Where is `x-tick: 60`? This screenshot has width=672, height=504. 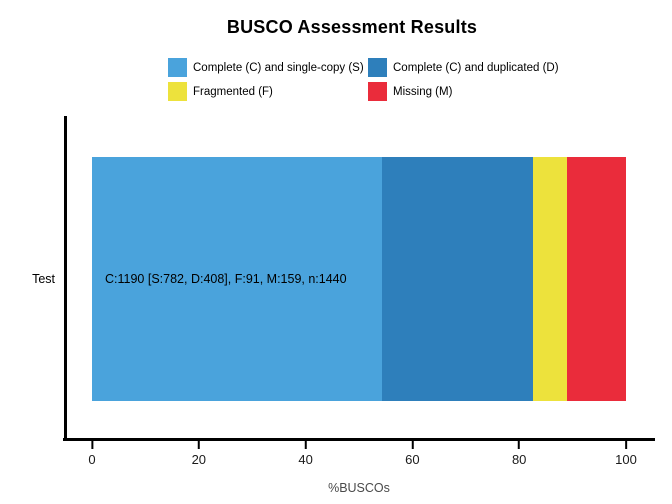 x-tick: 60 is located at coordinates (412, 454).